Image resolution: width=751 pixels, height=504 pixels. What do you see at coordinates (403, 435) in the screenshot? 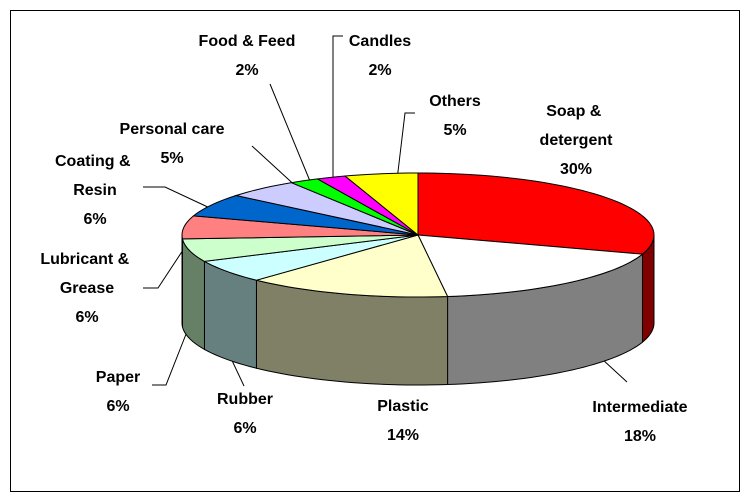
I see `value-label: 14%` at bounding box center [403, 435].